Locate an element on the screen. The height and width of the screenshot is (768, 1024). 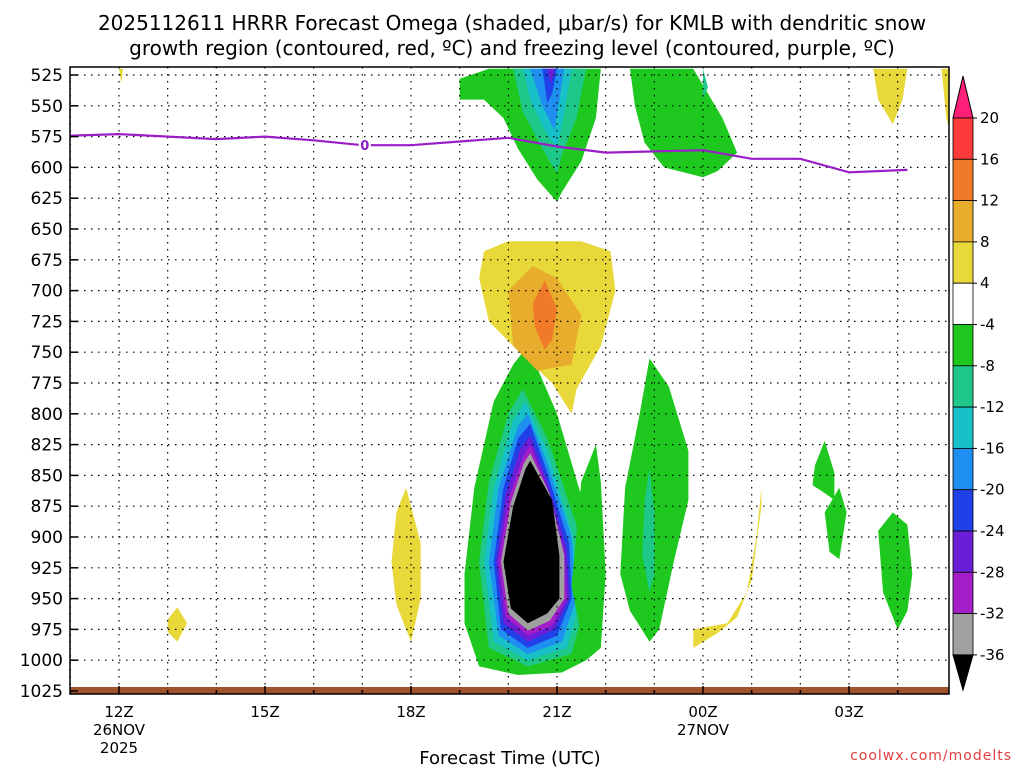
x-axis-label: Forecast Time (UTC) is located at coordinates (509, 758).